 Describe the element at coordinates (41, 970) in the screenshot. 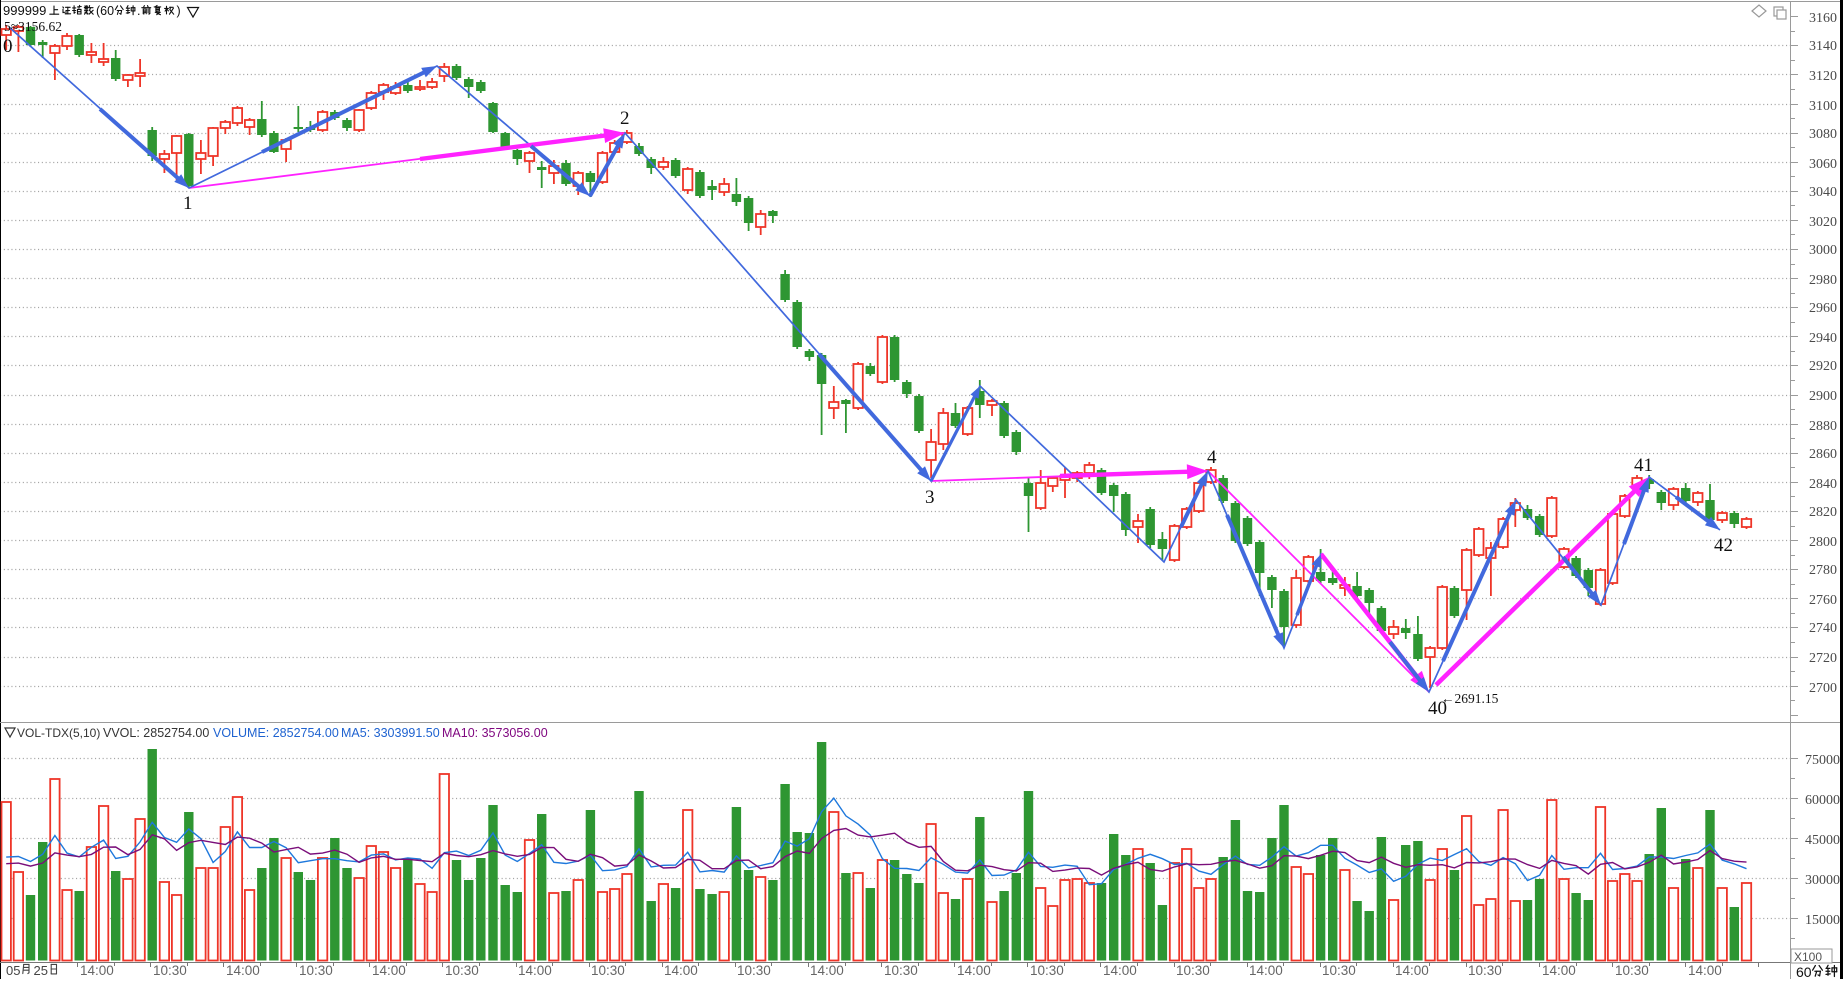

I see `svg-text: 25` at that location.